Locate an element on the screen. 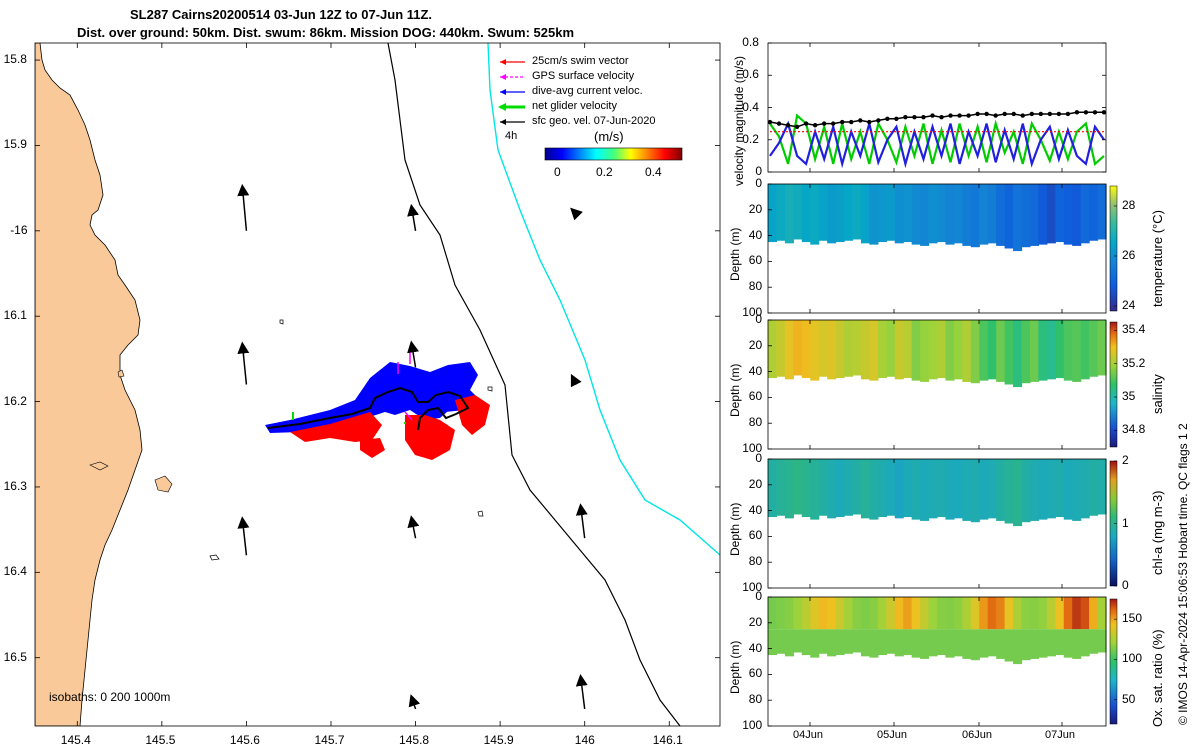 This screenshot has width=1200, height=750. map-colorbar-title: (m/s) is located at coordinates (609, 136).